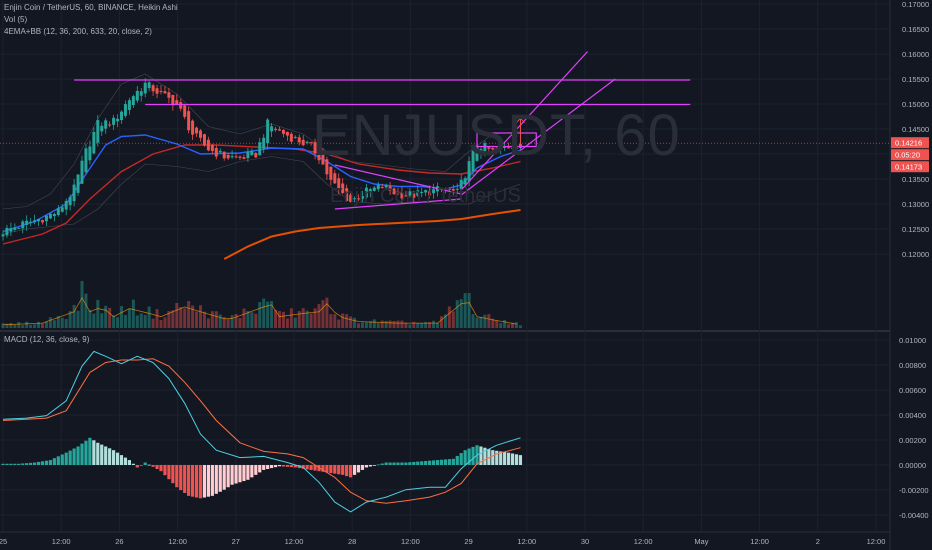  What do you see at coordinates (538, 137) in the screenshot?
I see `trend-line` at bounding box center [538, 137].